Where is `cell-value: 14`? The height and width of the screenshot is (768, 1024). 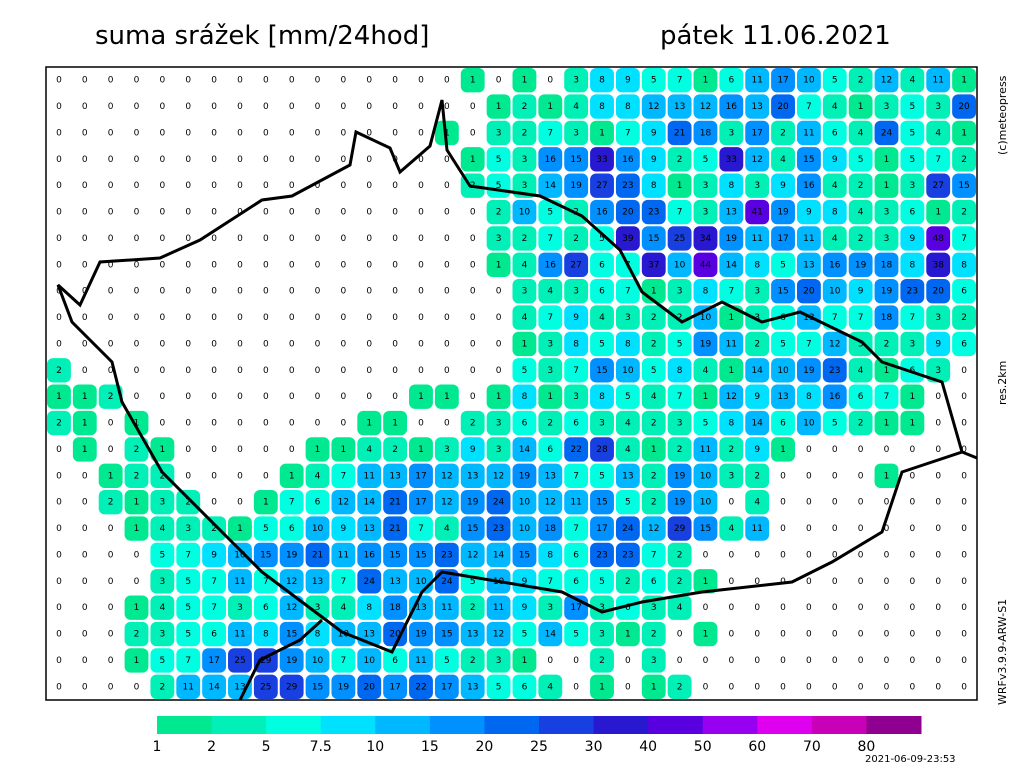 cell-value: 14 is located at coordinates (732, 265).